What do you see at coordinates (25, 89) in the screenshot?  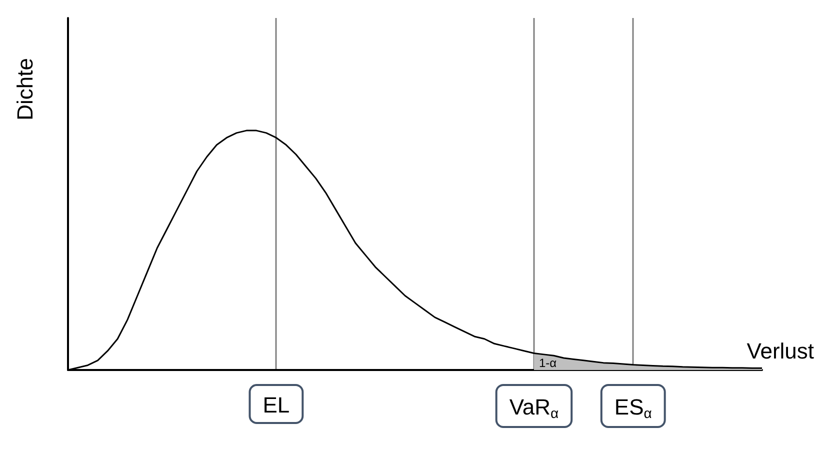 I see `y-axis-title: Dichte` at bounding box center [25, 89].